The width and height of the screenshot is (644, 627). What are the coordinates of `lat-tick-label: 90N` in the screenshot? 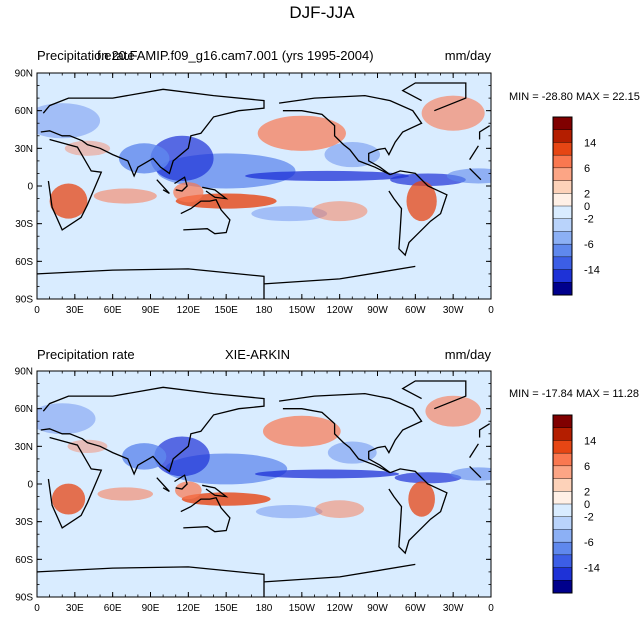 It's located at (24, 372).